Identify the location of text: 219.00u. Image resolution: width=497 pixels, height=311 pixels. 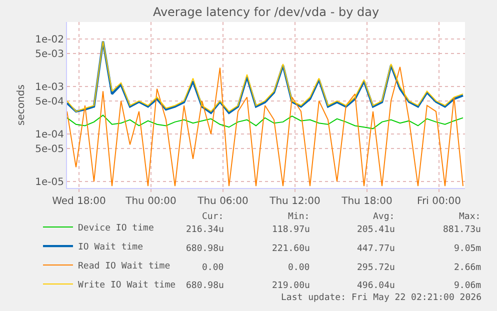
(291, 286).